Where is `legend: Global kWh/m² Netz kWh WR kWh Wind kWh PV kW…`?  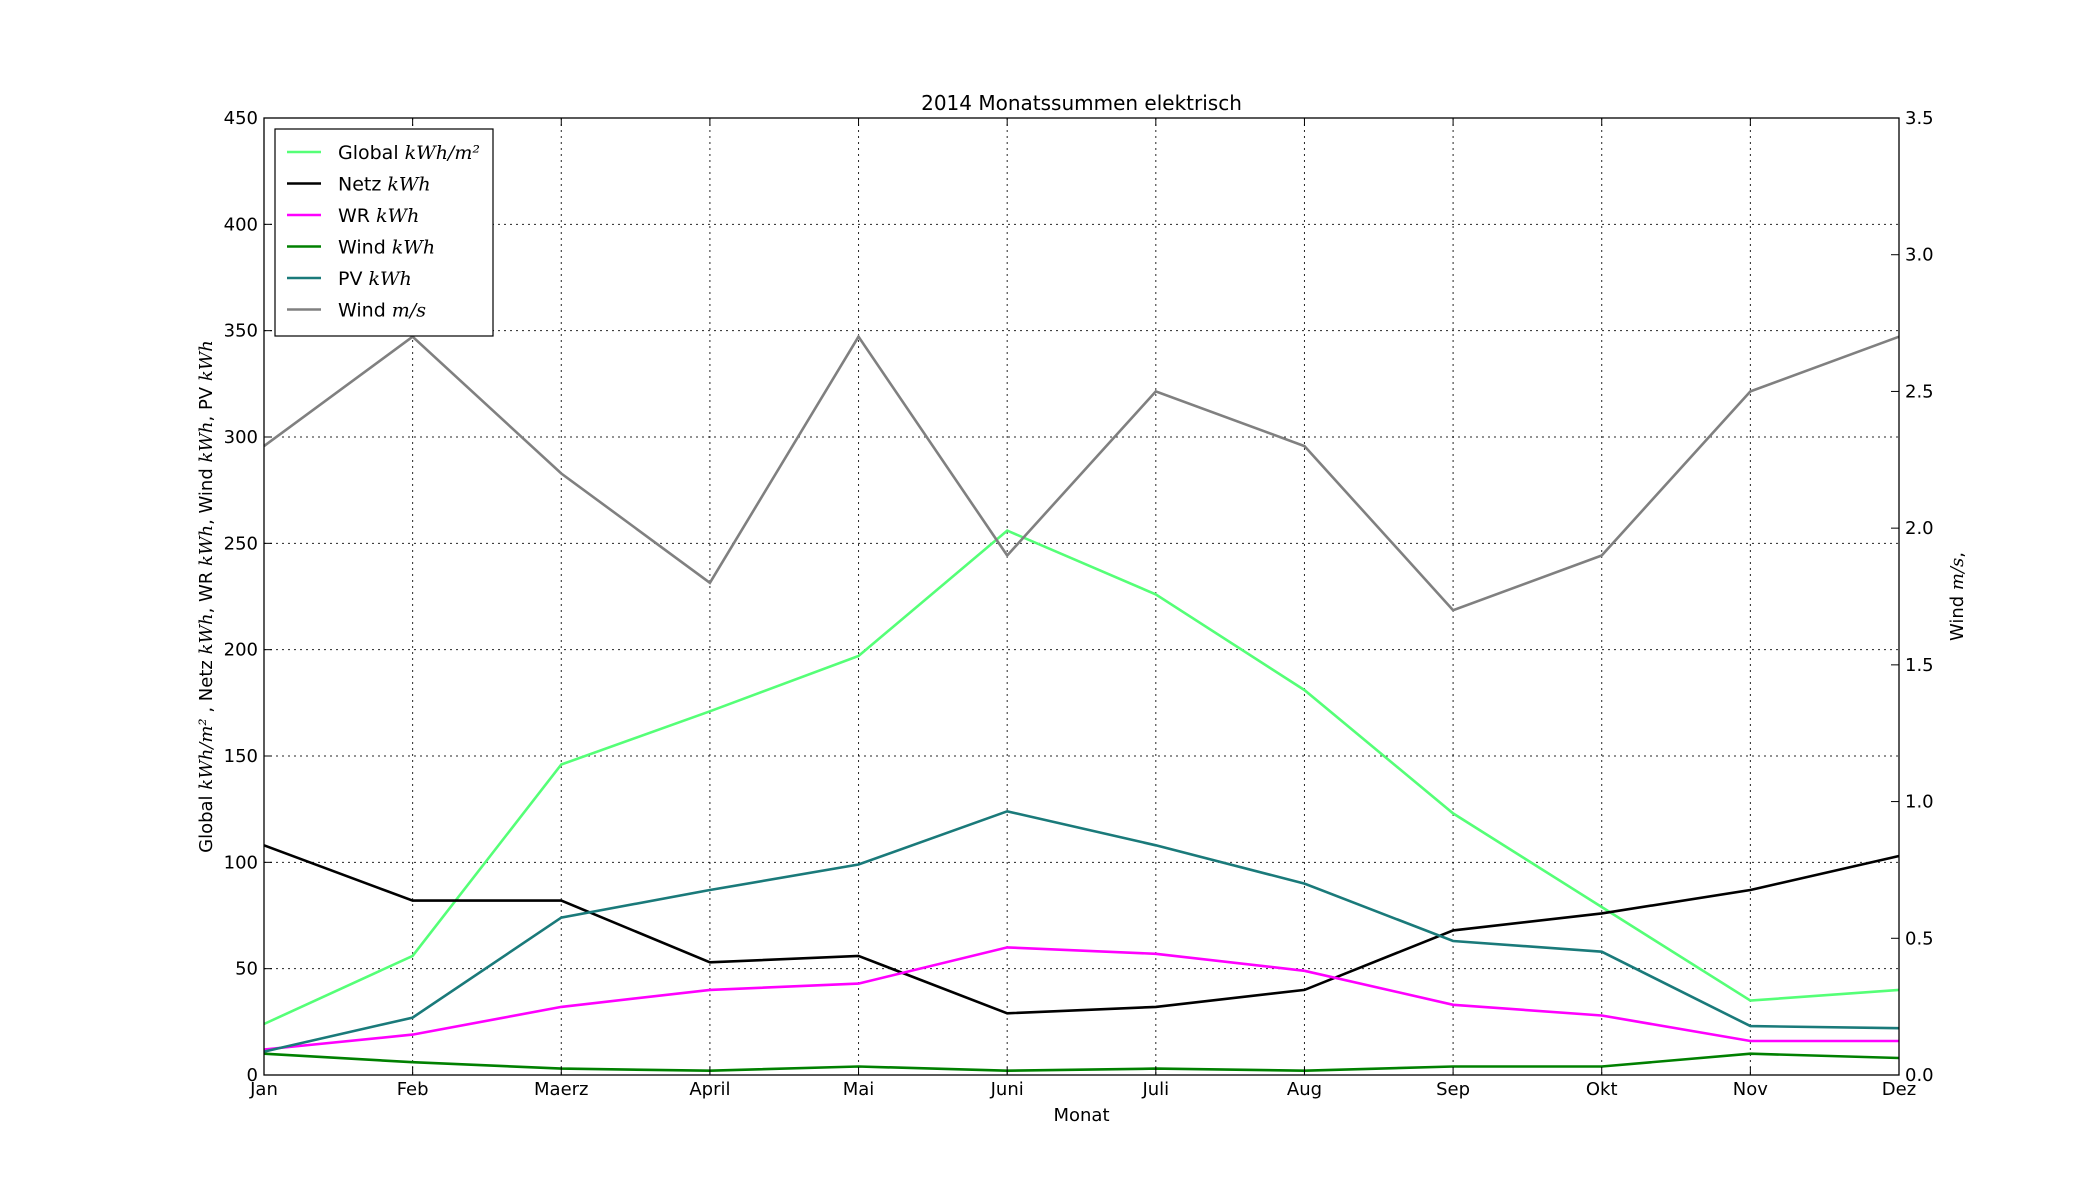 legend: Global kWh/m² Netz kWh WR kWh Wind kWh PV kW… is located at coordinates (384, 232).